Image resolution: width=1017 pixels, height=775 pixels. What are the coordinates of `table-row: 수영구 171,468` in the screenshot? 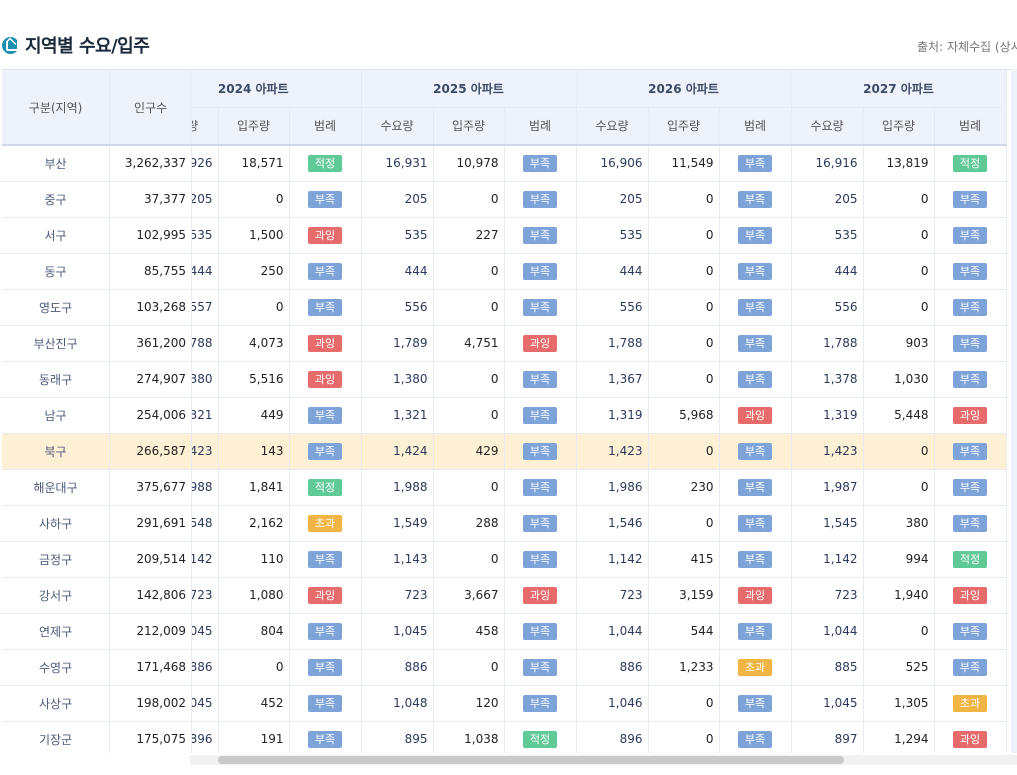 It's located at (97, 667).